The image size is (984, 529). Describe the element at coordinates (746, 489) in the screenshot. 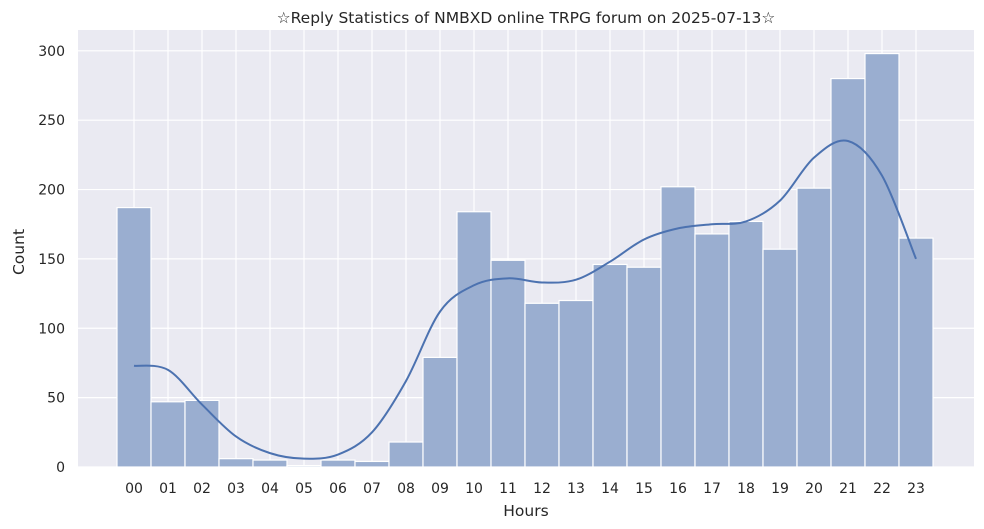

I see `x-tick-label: 18` at that location.